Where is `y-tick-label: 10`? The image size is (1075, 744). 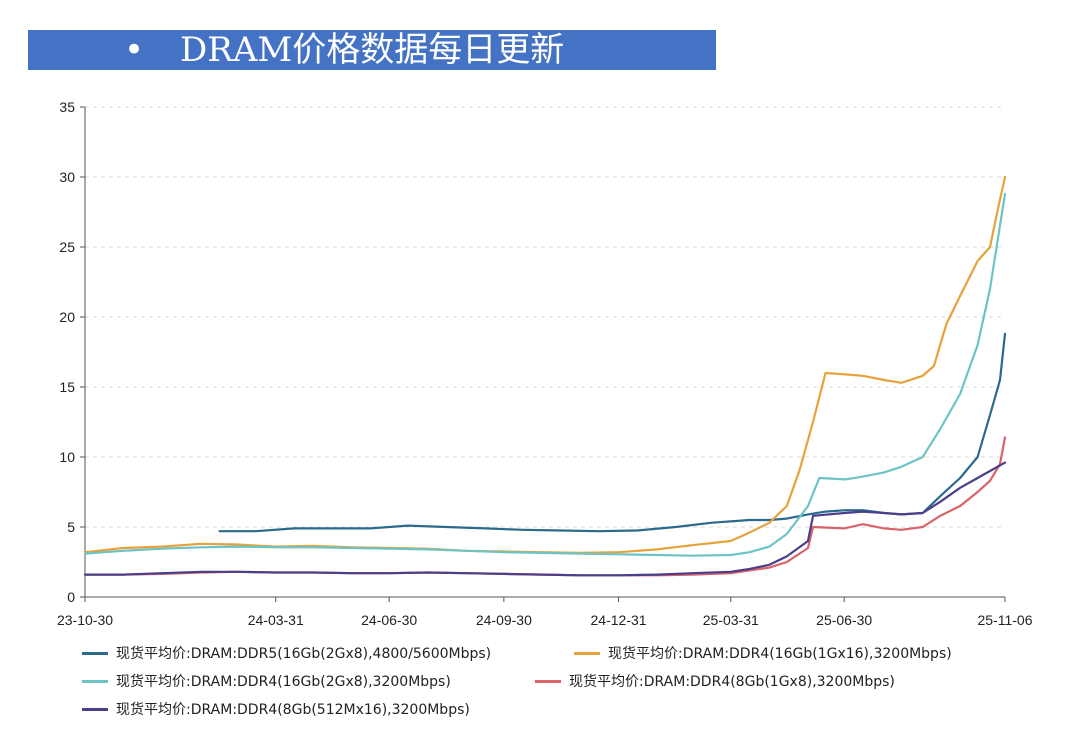
y-tick-label: 10 is located at coordinates (67, 457).